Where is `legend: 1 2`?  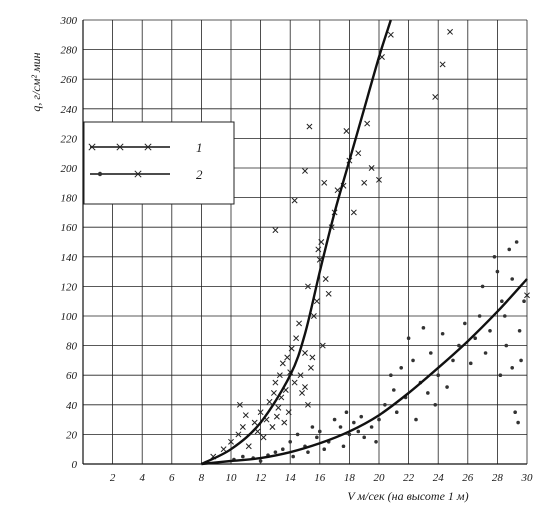
legend: 1 2 is located at coordinates (159, 163).